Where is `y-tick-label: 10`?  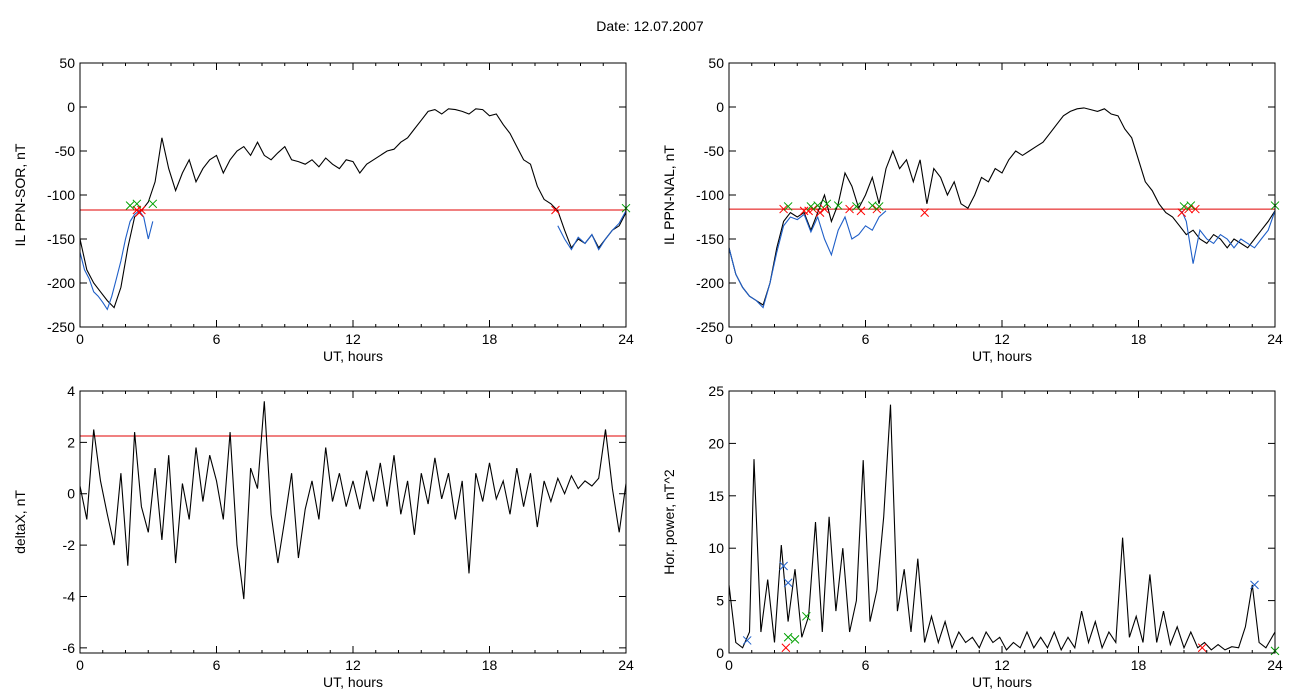
y-tick-label: 10 is located at coordinates (716, 548).